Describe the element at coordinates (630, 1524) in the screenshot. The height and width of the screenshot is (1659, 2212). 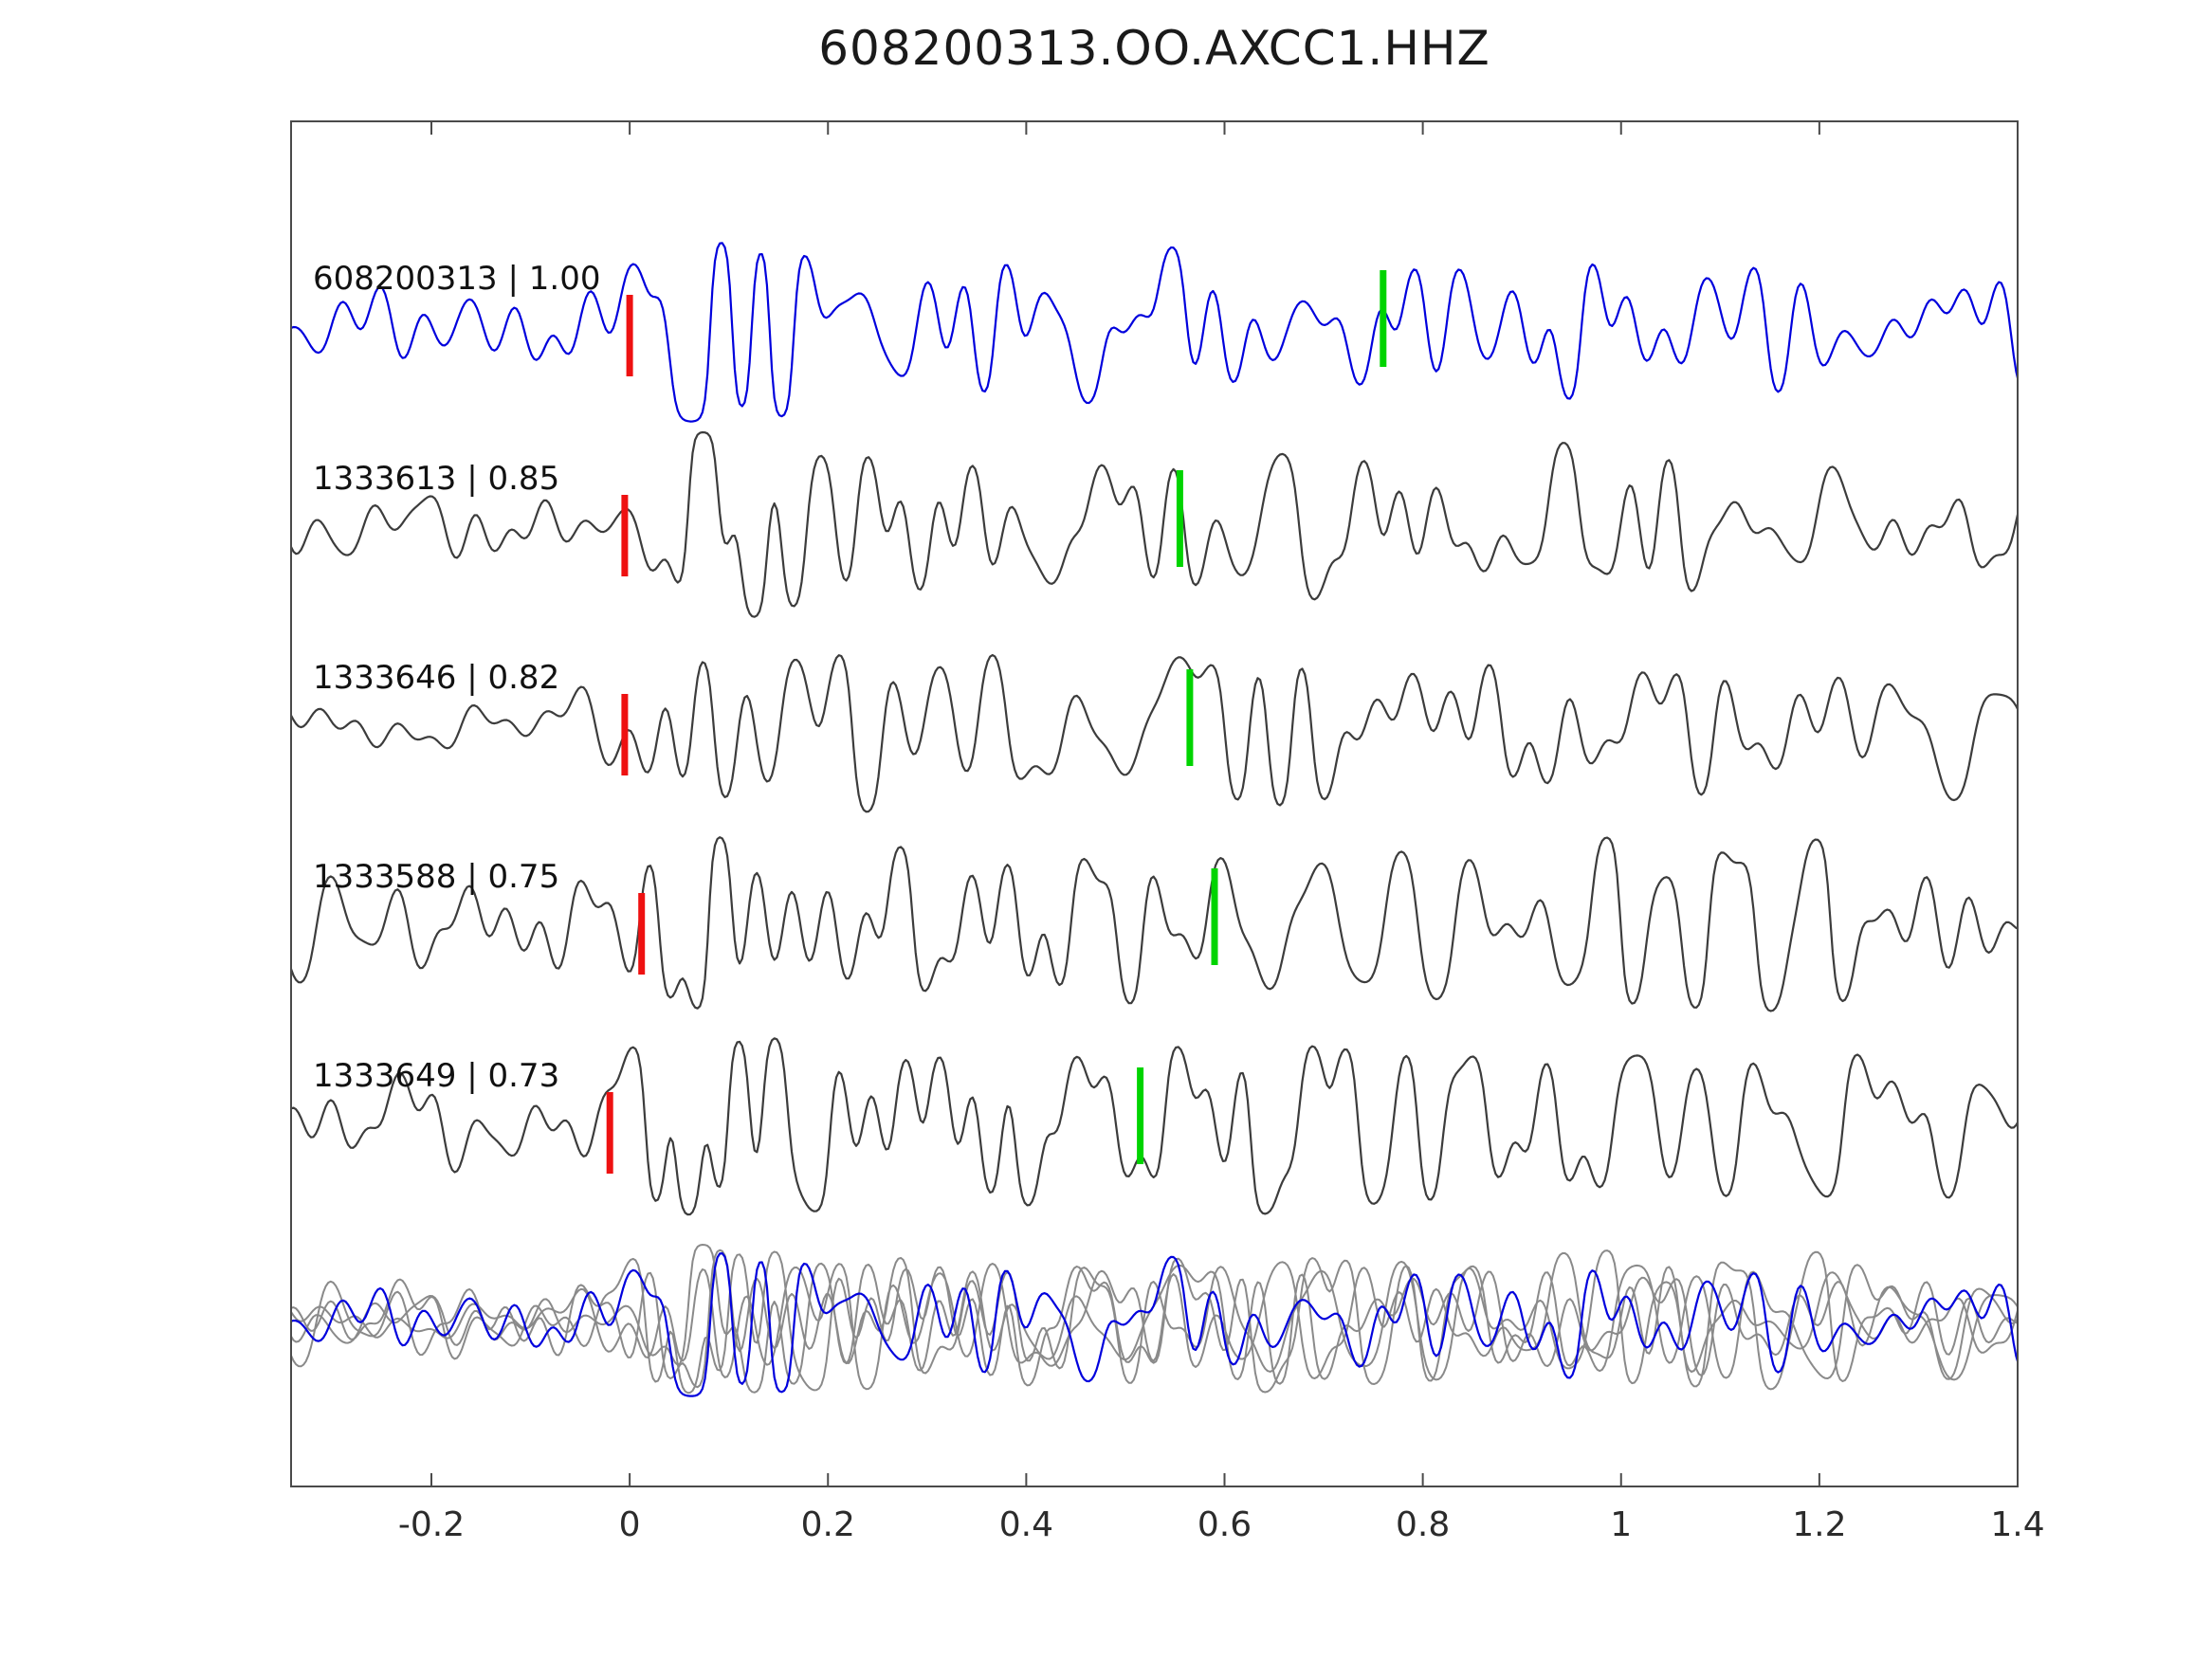
I see `x-axis-tick-label: 0` at that location.